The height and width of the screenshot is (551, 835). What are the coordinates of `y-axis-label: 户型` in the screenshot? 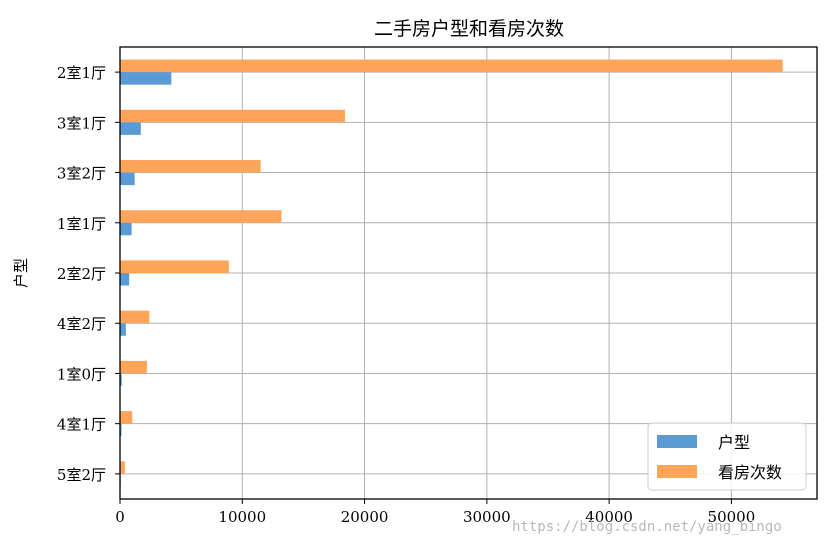 It's located at (21, 273).